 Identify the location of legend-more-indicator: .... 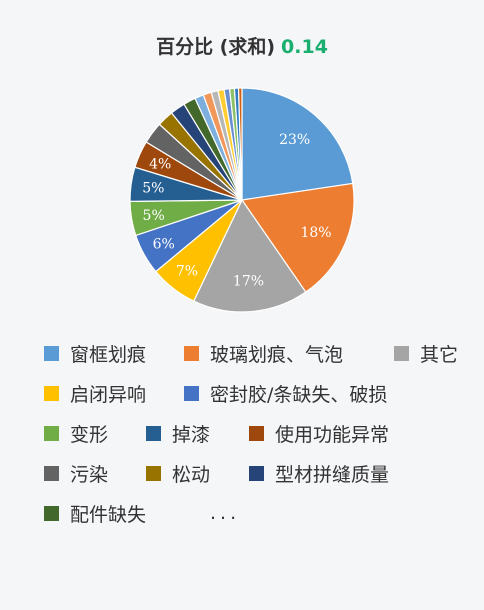
(225, 513).